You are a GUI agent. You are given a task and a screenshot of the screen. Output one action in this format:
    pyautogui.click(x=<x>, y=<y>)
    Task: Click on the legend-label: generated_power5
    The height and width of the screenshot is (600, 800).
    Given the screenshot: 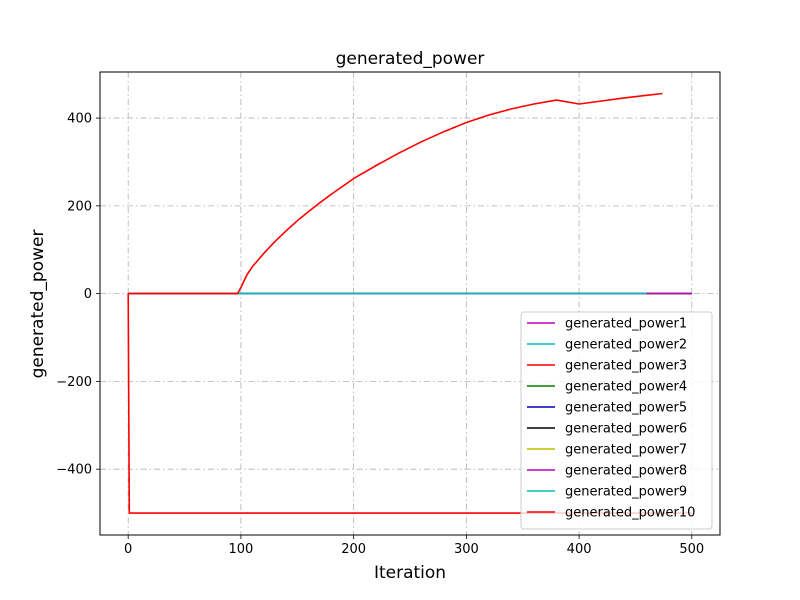 What is the action you would take?
    pyautogui.click(x=626, y=408)
    